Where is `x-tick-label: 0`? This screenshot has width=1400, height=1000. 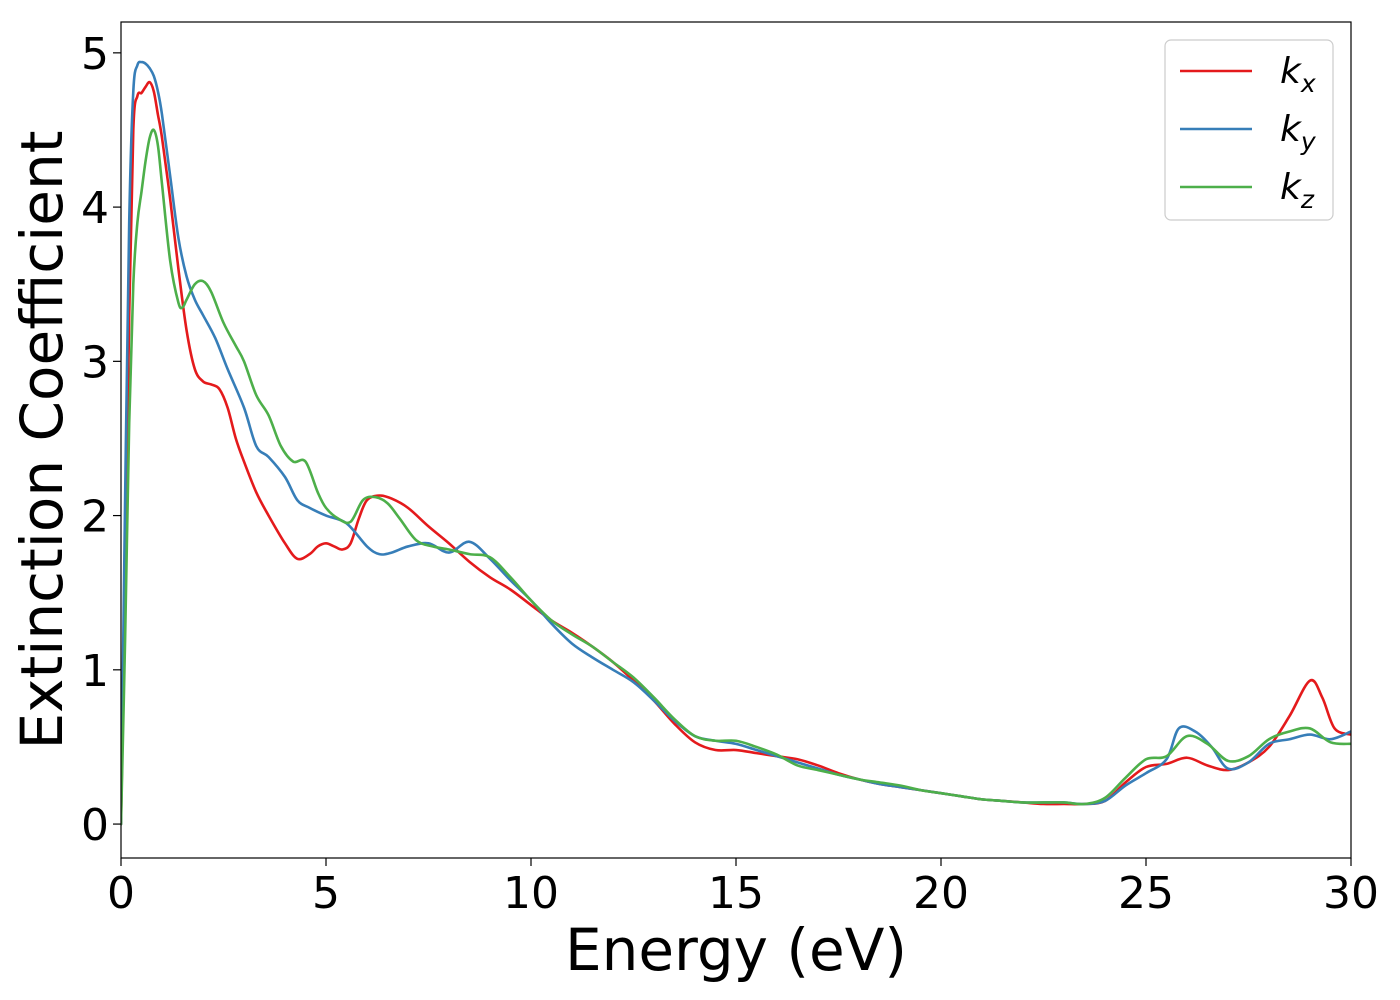
x-tick-label: 0 is located at coordinates (121, 893).